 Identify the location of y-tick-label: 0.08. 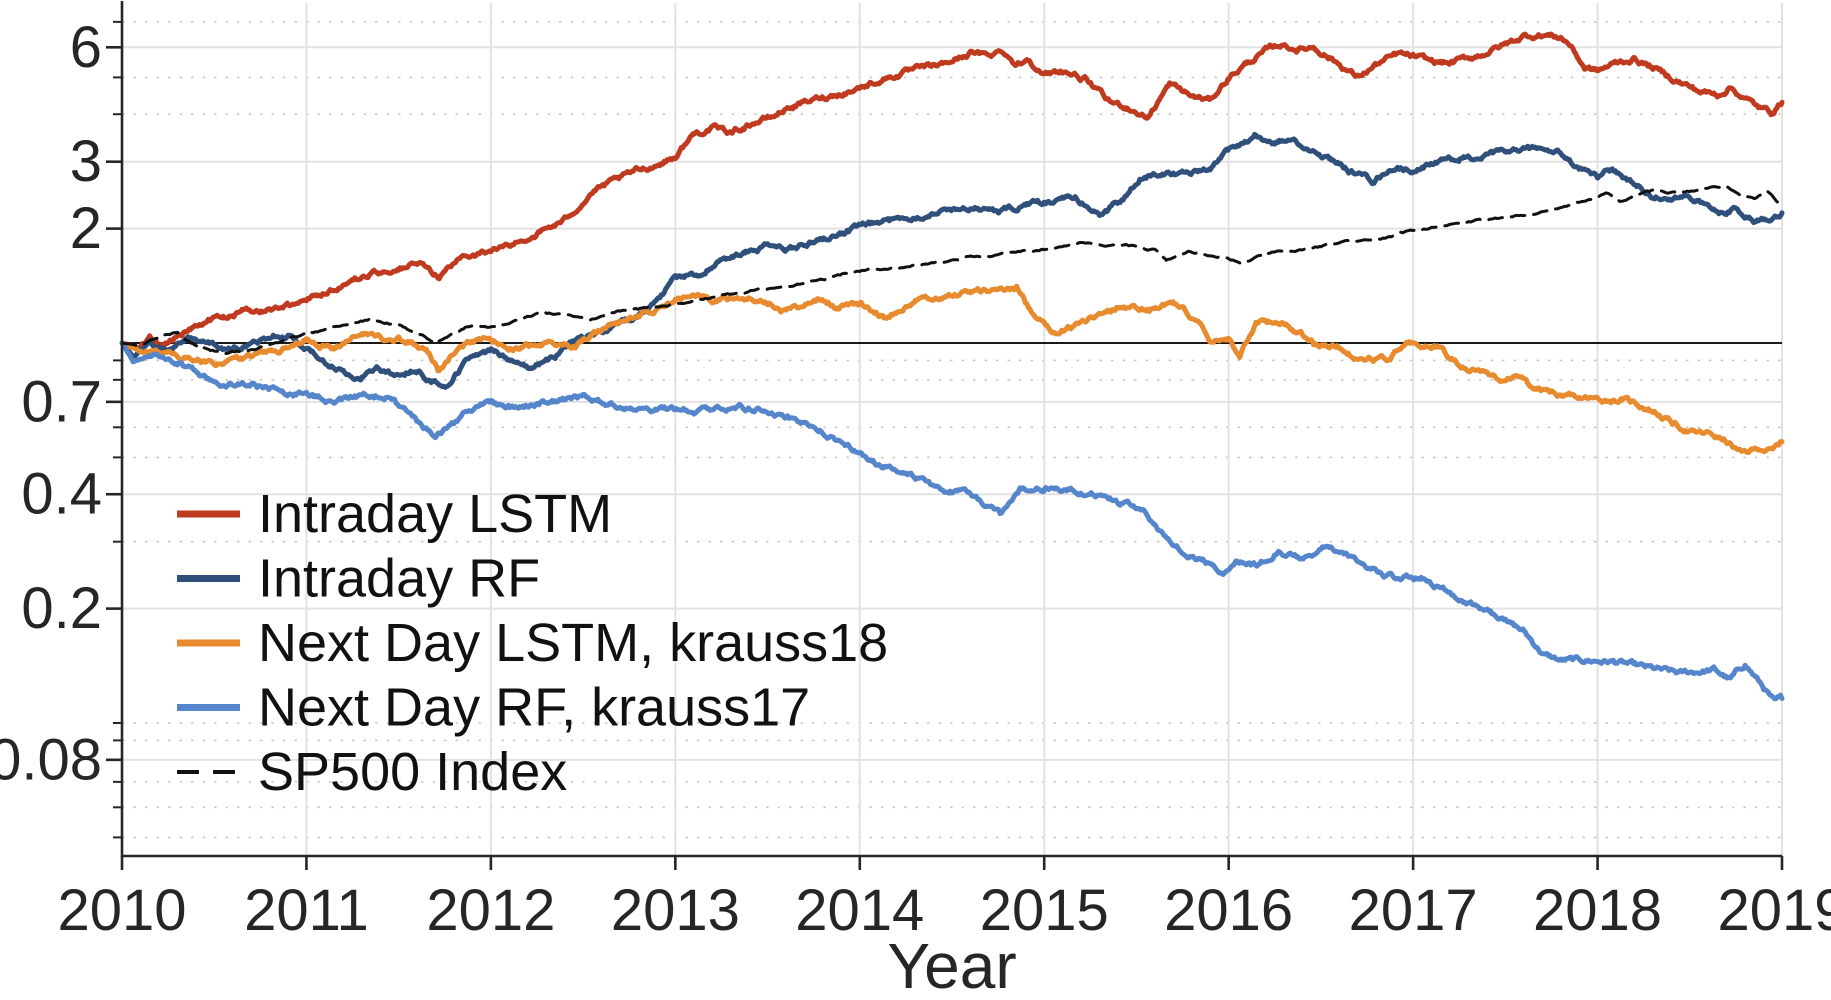
(51, 759).